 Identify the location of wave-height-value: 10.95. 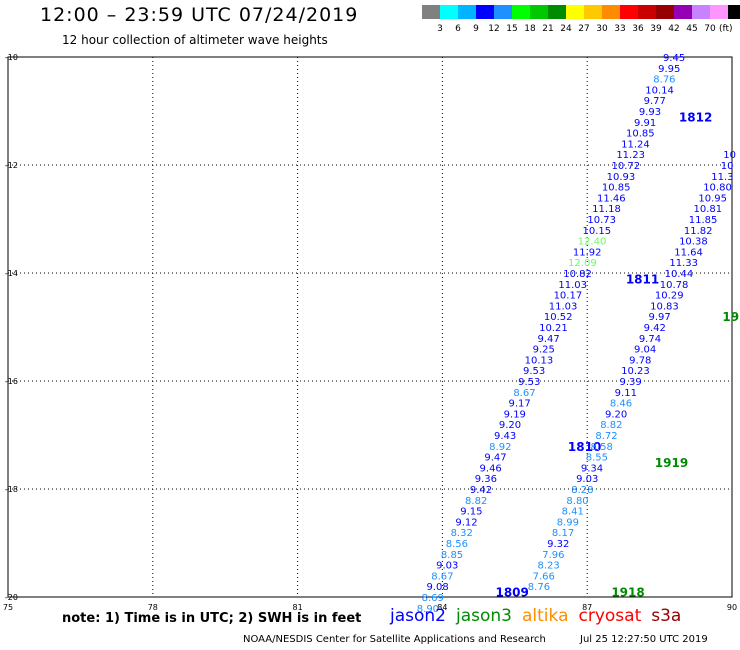
(712, 198).